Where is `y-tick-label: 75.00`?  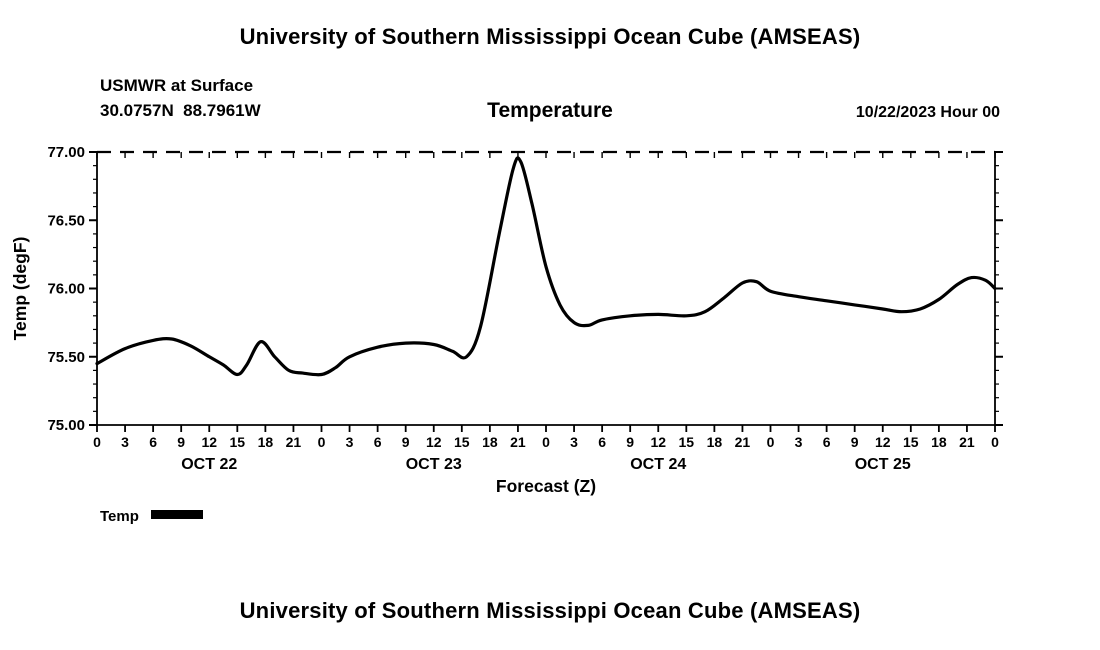 y-tick-label: 75.00 is located at coordinates (66, 425).